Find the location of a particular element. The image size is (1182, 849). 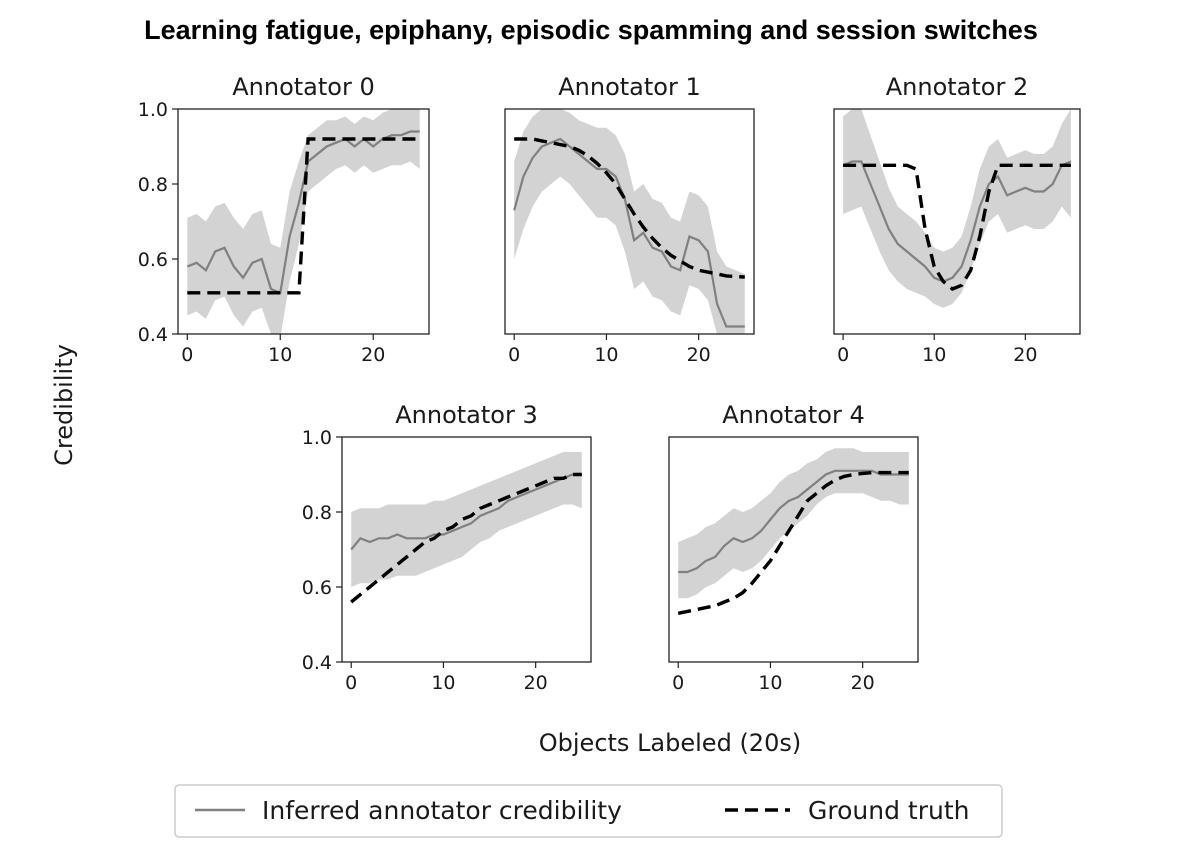

panel-3: Annotator 3 0 10 20 0.4 0.6 0.8 1.0 is located at coordinates (447, 547).